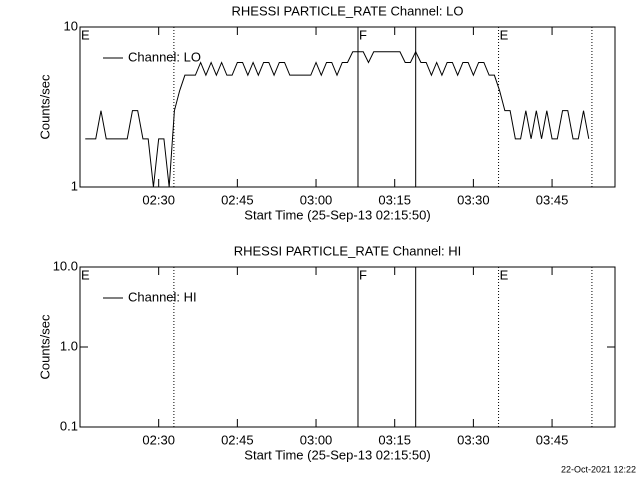  I want to click on footer-date: 22-Oct-2021 12:22, so click(598, 469).